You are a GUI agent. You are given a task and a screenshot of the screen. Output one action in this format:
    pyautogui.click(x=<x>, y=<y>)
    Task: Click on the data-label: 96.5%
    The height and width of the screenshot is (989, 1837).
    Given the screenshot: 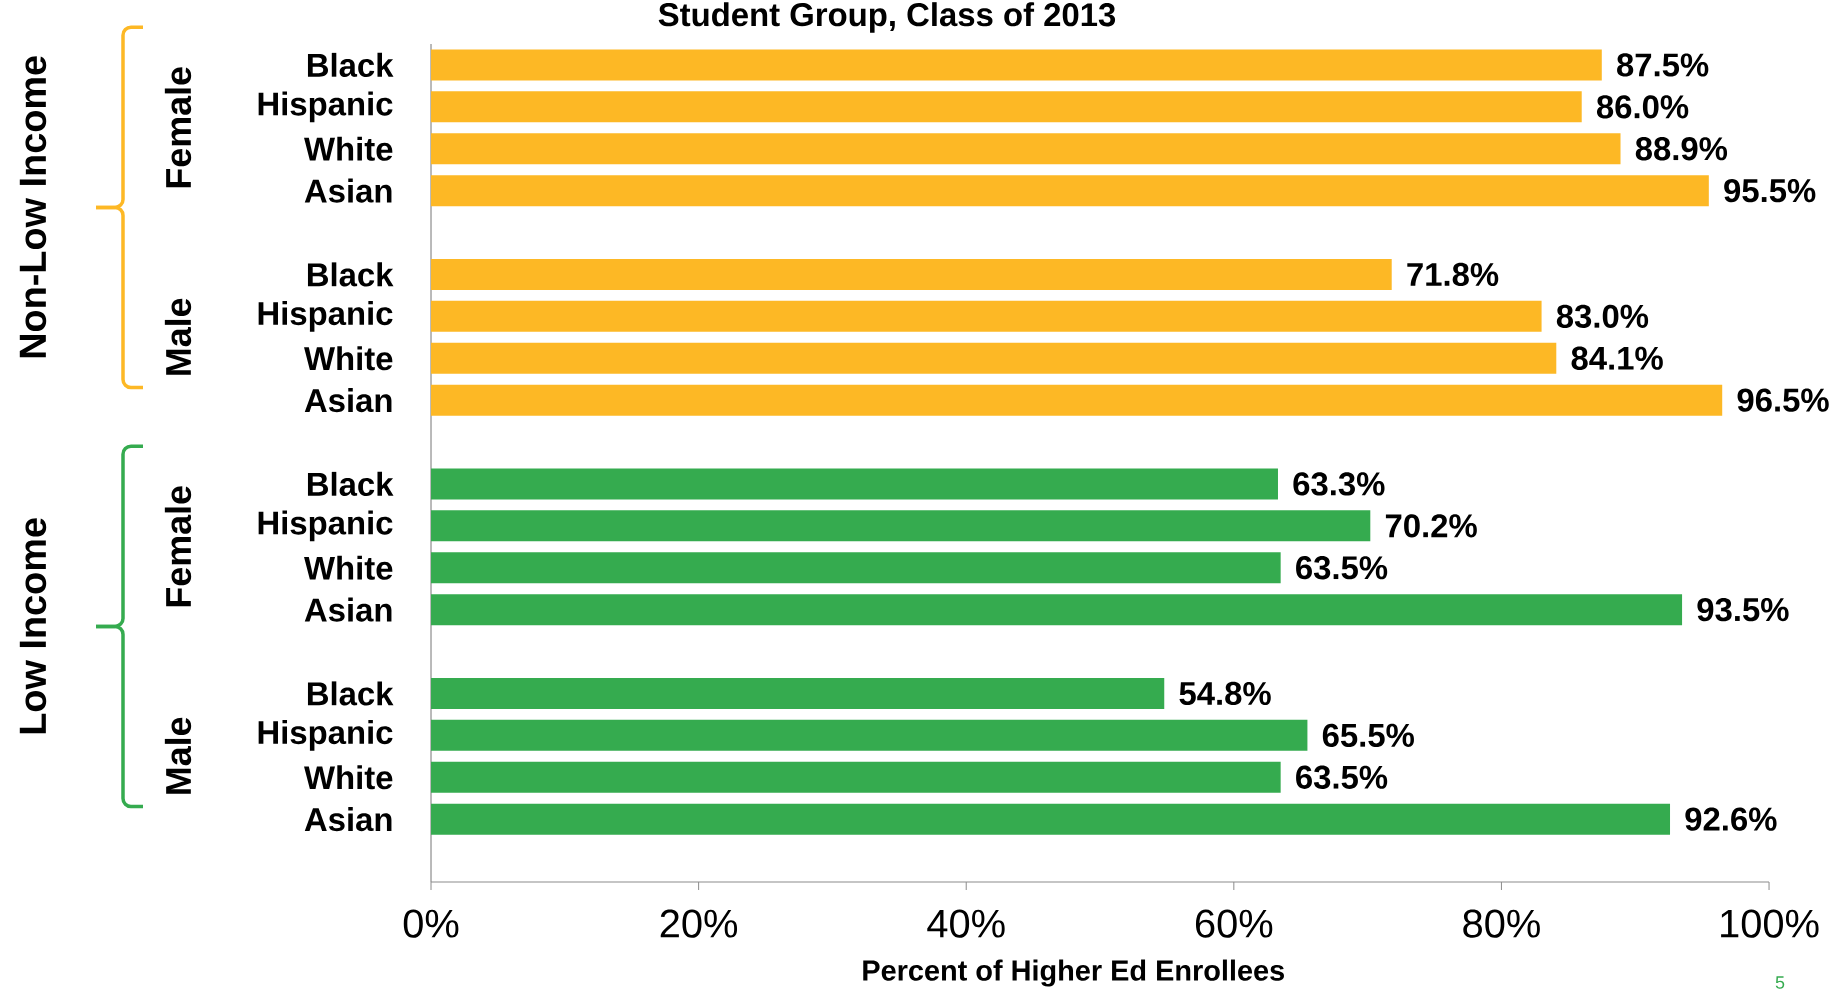 What is the action you would take?
    pyautogui.click(x=1783, y=400)
    